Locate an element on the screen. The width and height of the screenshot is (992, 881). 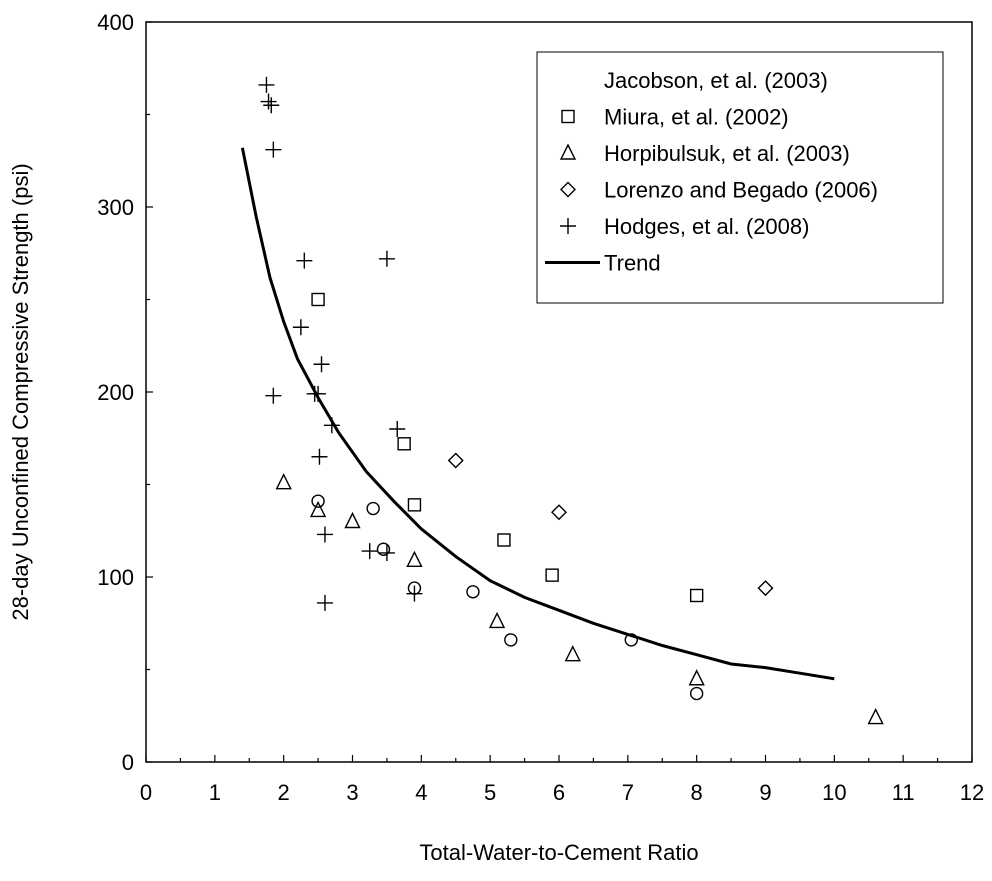
x-tick-label: 5 is located at coordinates (490, 792).